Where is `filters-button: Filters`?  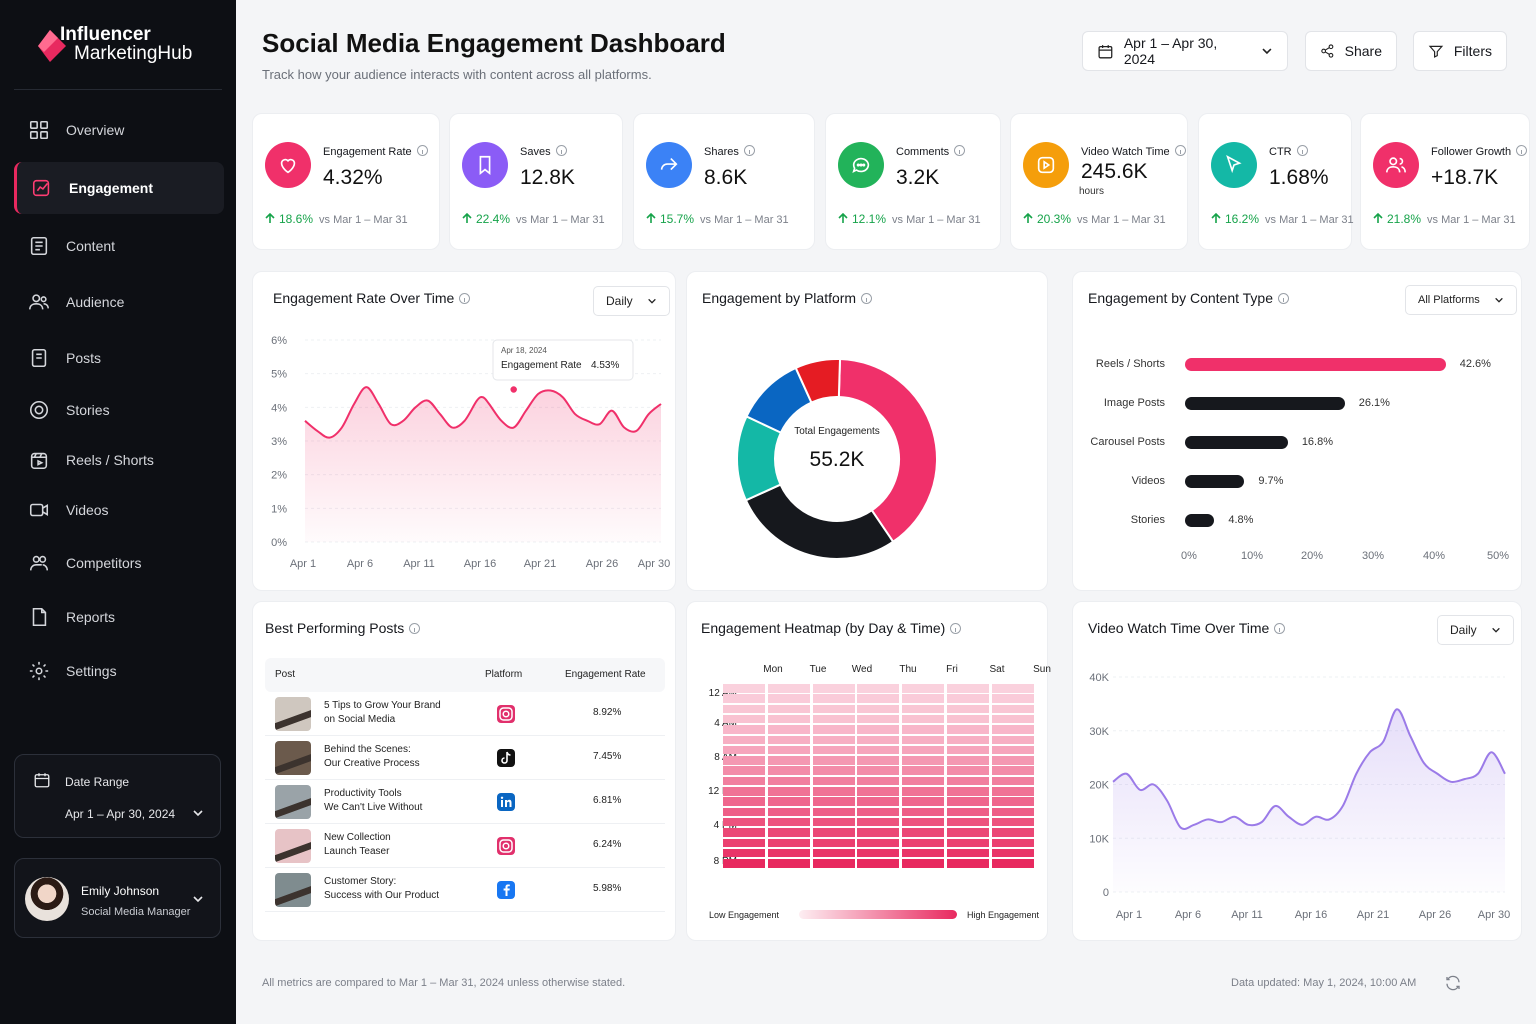 filters-button: Filters is located at coordinates (1460, 51).